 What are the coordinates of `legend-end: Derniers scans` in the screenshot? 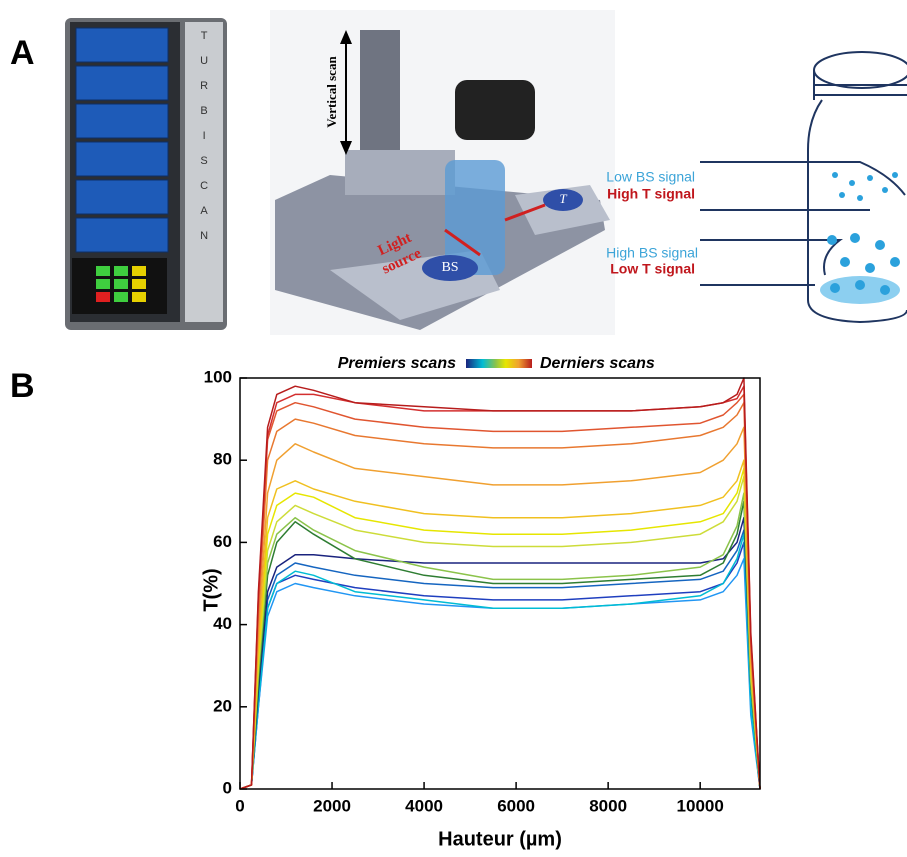 It's located at (597, 363).